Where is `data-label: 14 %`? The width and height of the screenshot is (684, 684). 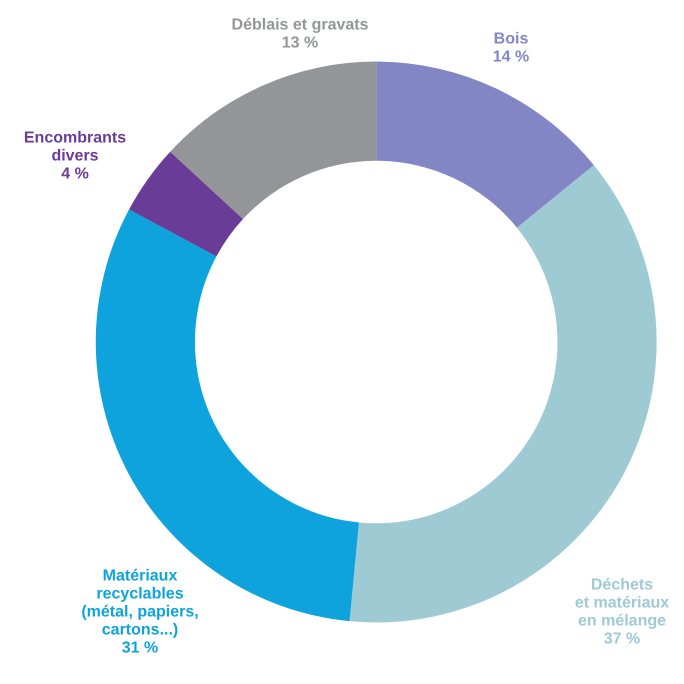 data-label: 14 % is located at coordinates (511, 57).